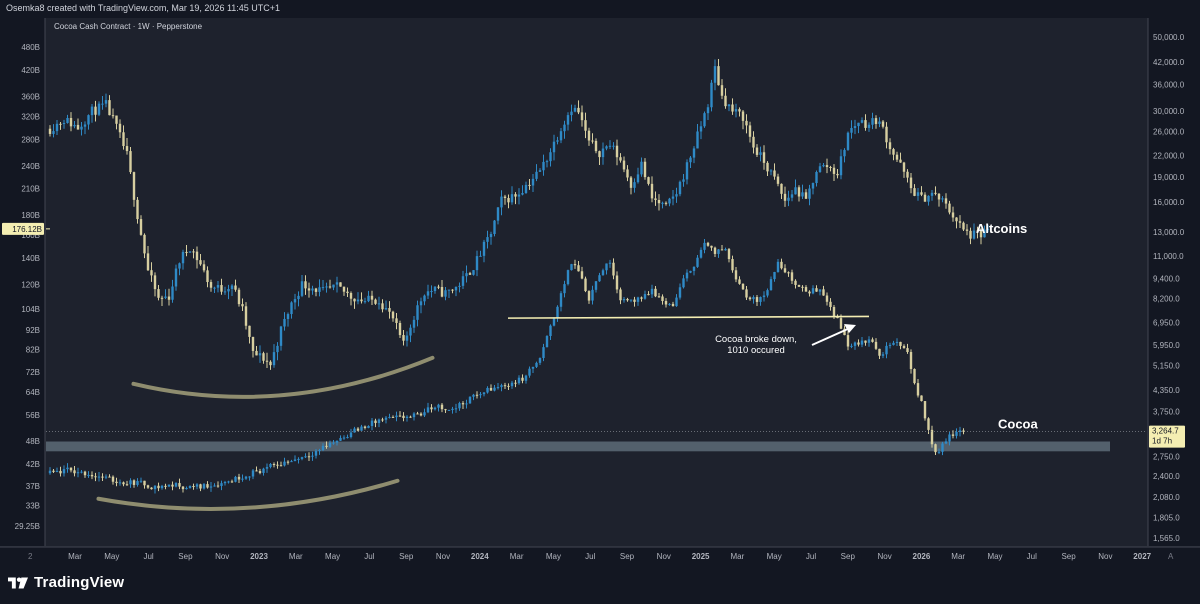 The width and height of the screenshot is (1200, 604). I want to click on tradingview-brand: TradingView, so click(66, 582).